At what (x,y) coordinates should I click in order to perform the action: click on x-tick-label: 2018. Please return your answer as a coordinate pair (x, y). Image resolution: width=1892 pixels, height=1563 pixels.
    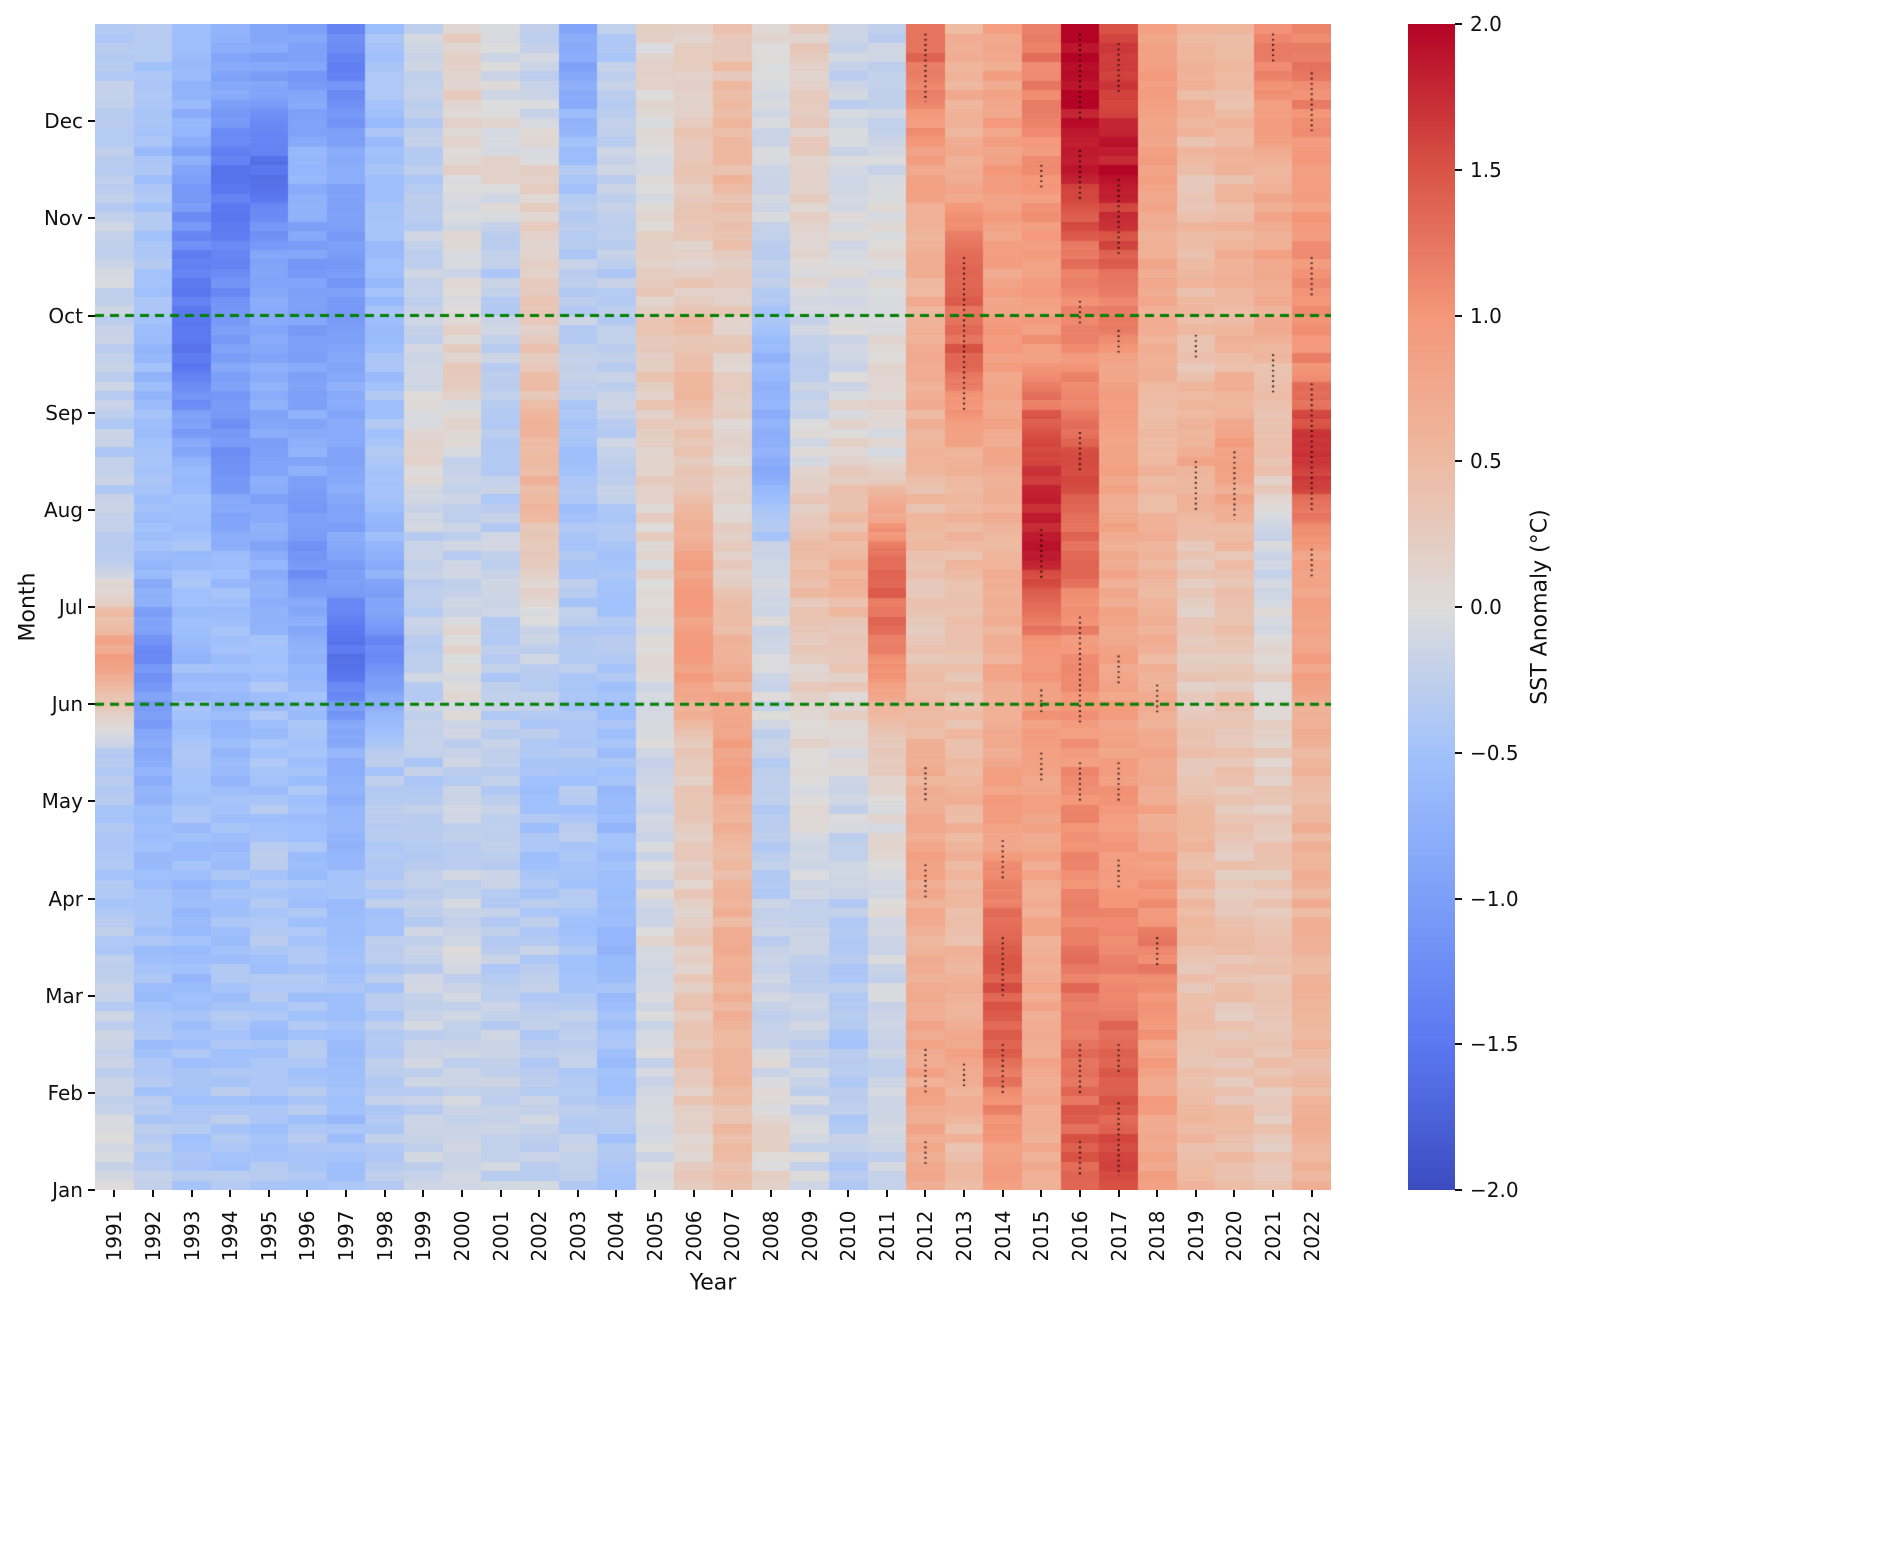
    Looking at the image, I should click on (1157, 1236).